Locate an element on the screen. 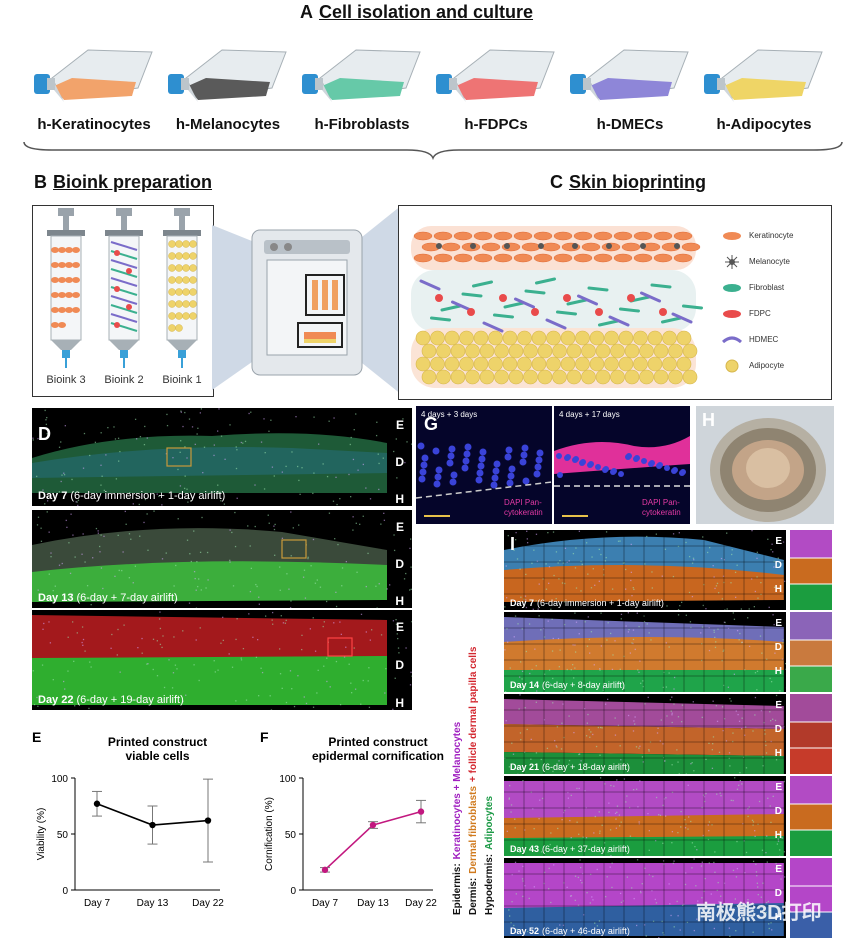 The height and width of the screenshot is (943, 866). flask-label: h-Melanocytes is located at coordinates (228, 124).